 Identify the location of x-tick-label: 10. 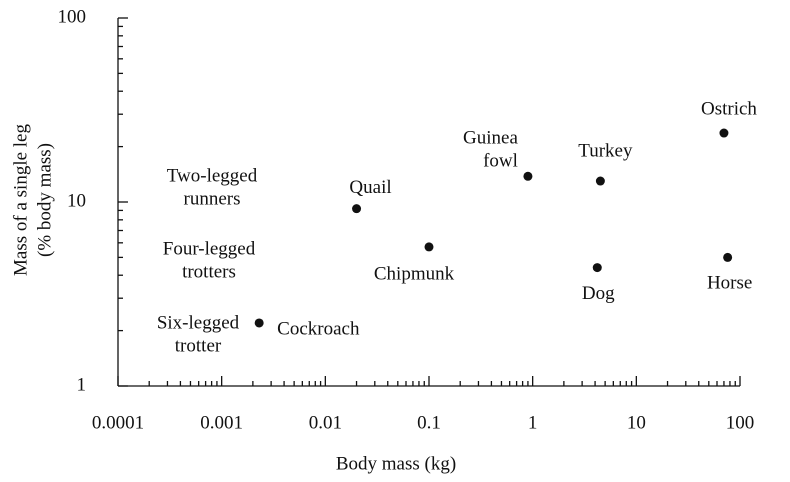
(636, 422).